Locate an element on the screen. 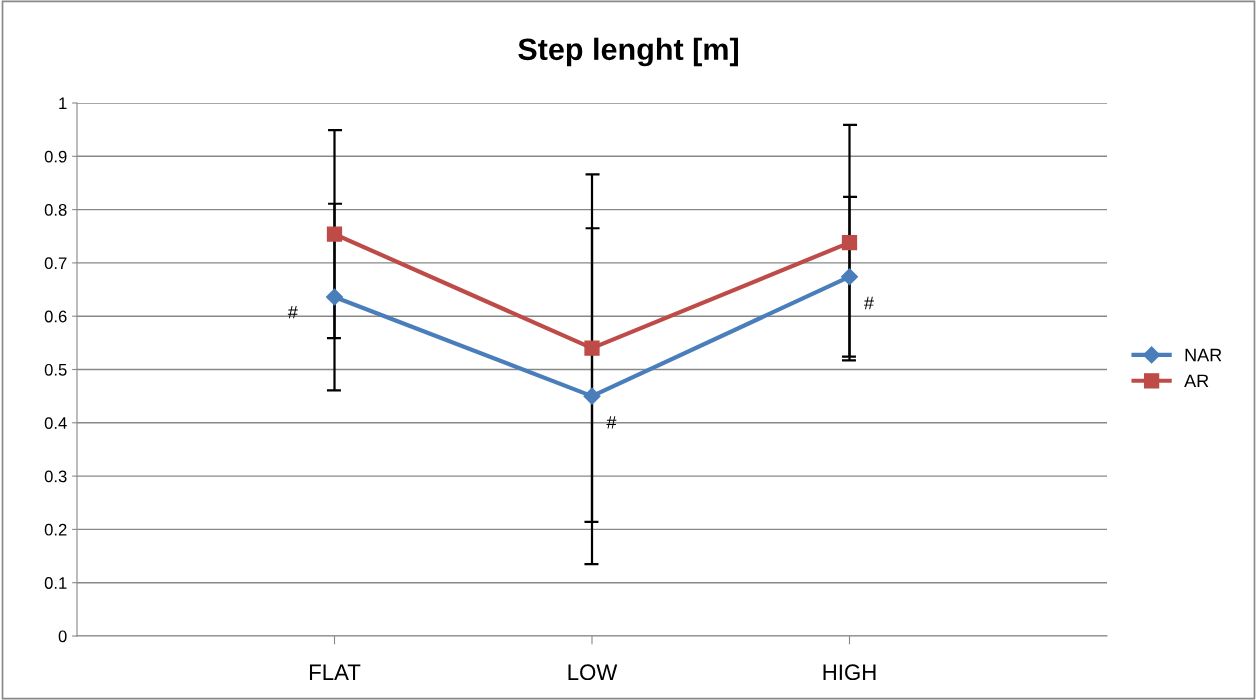 Image resolution: width=1257 pixels, height=700 pixels. x-tick-label: LOW is located at coordinates (593, 672).